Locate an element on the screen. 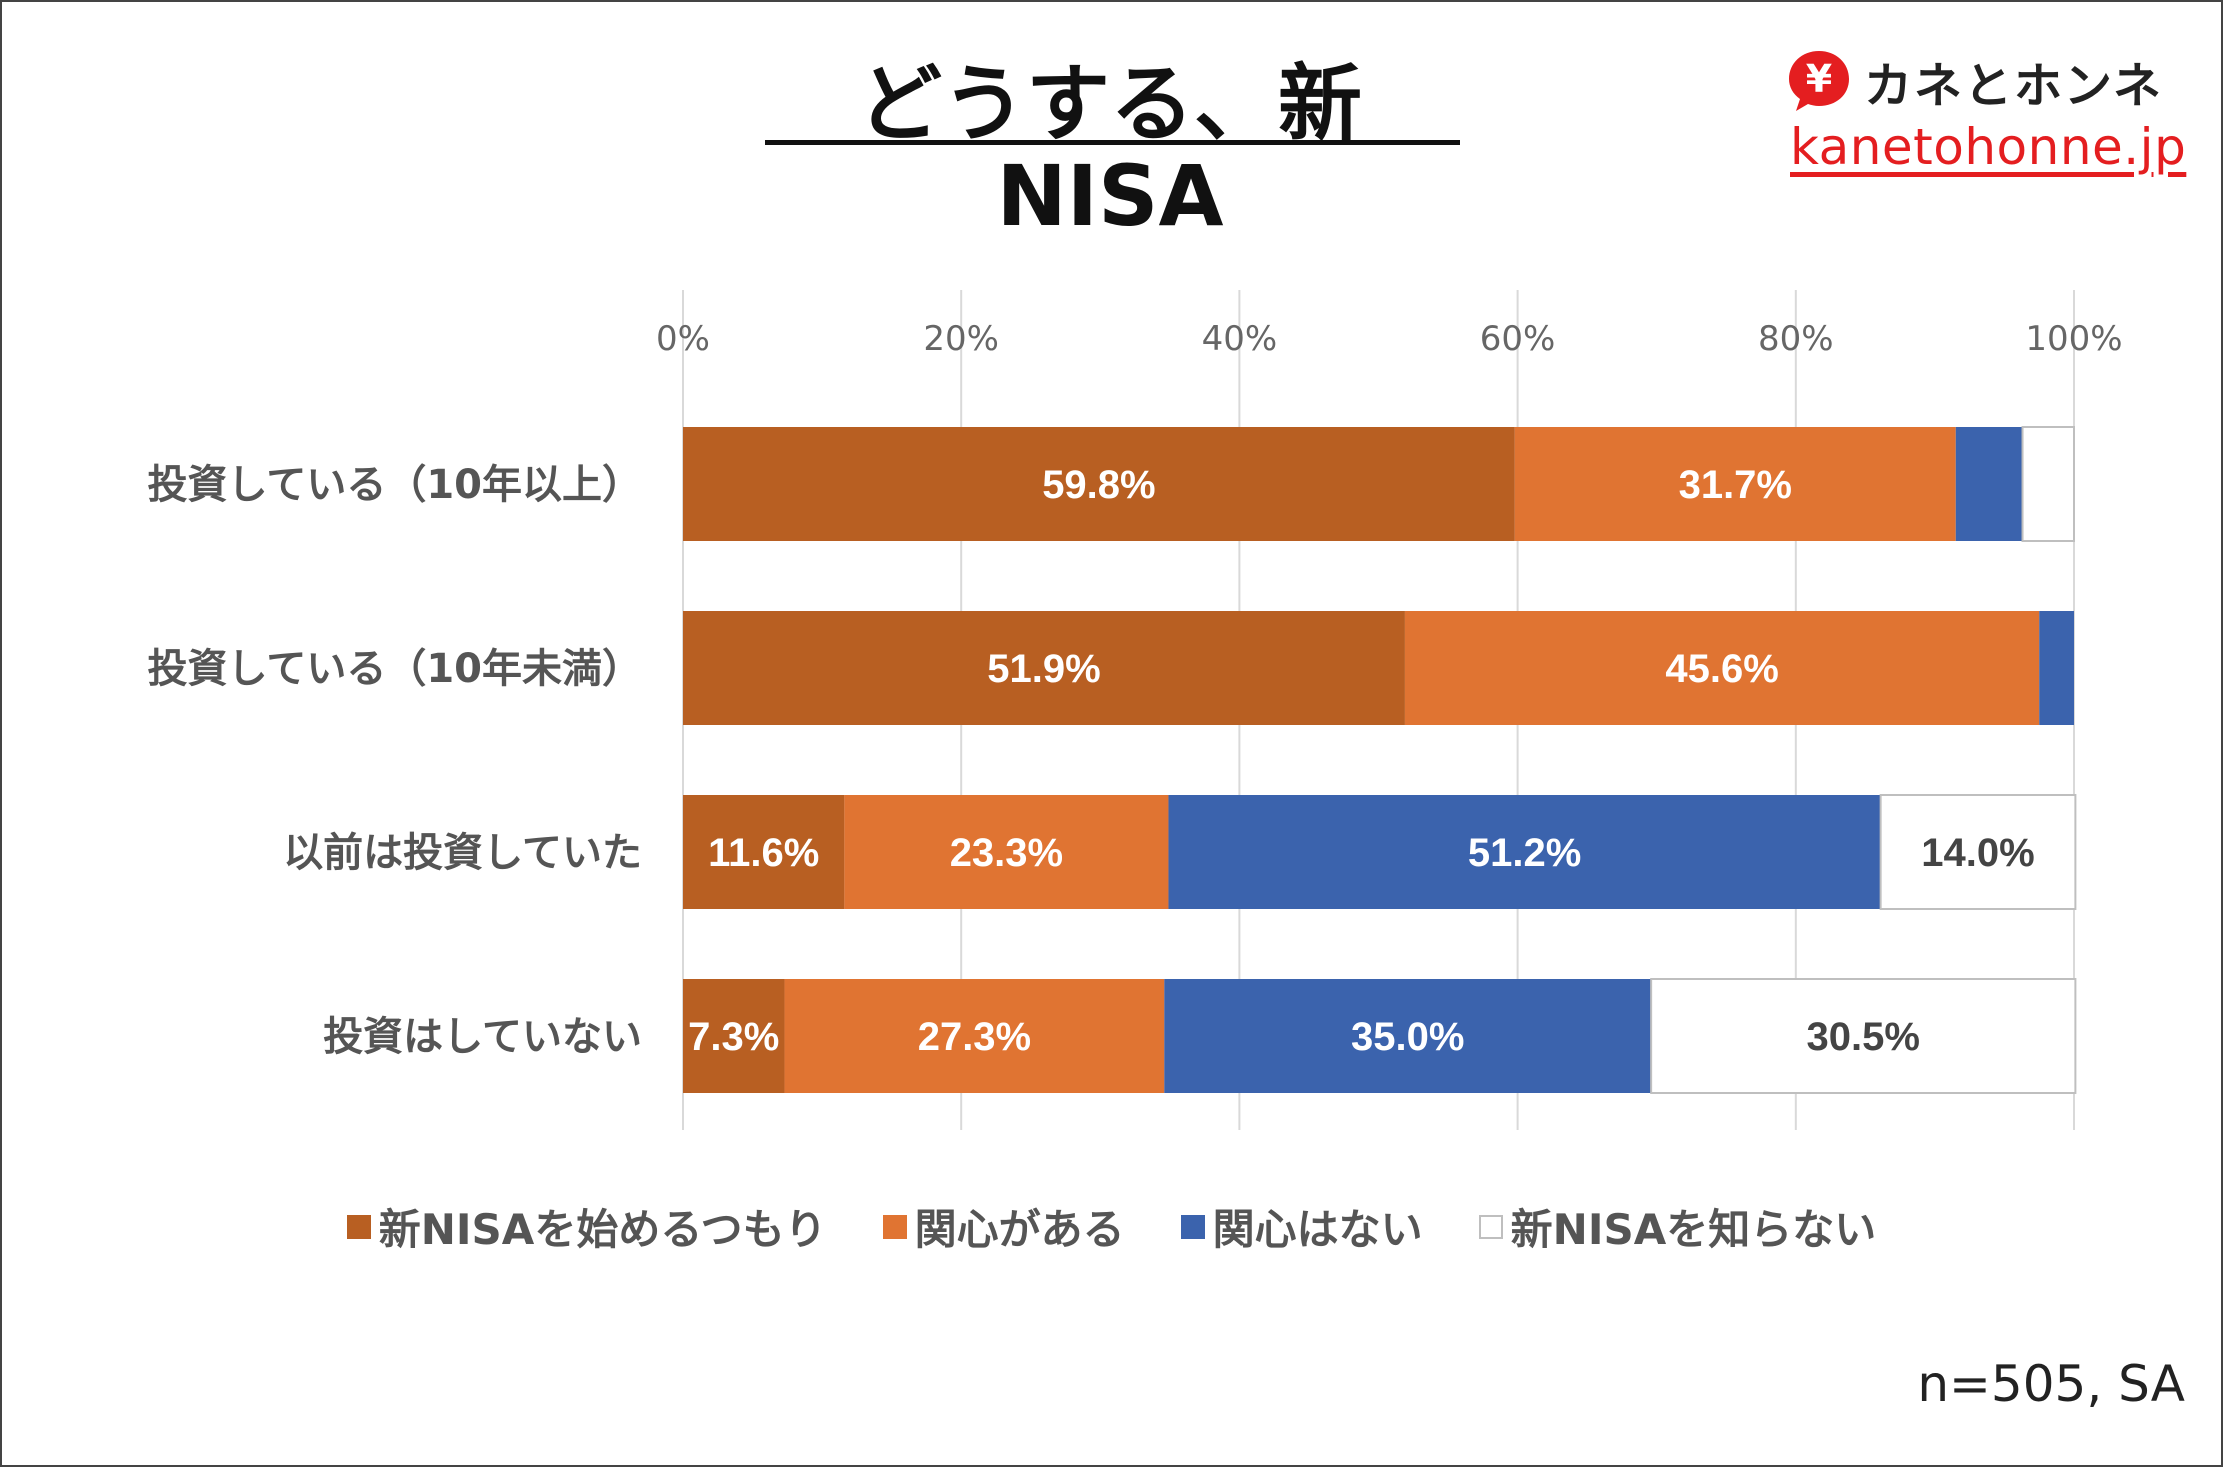 Image resolution: width=2223 pixels, height=1467 pixels. data-label: 45.6% is located at coordinates (1721, 669).